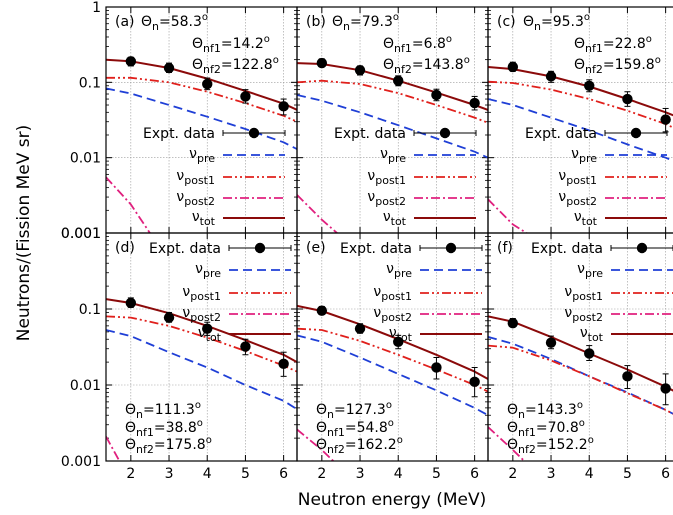 Image resolution: width=673 pixels, height=515 pixels. What do you see at coordinates (231, 44) in the screenshot?
I see `angle-label: Θnf1=14.2o` at bounding box center [231, 44].